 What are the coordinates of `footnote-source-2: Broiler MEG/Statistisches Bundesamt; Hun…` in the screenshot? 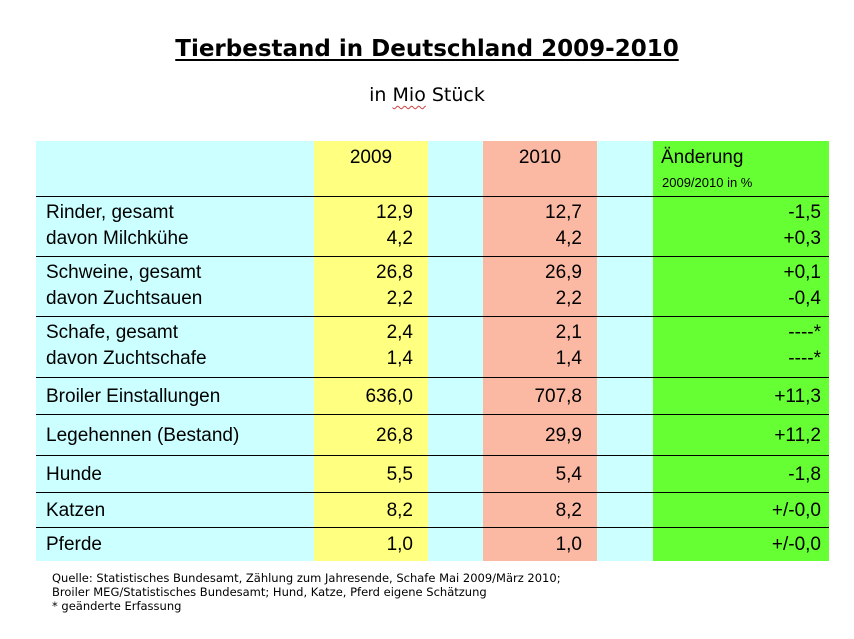 It's located at (269, 592).